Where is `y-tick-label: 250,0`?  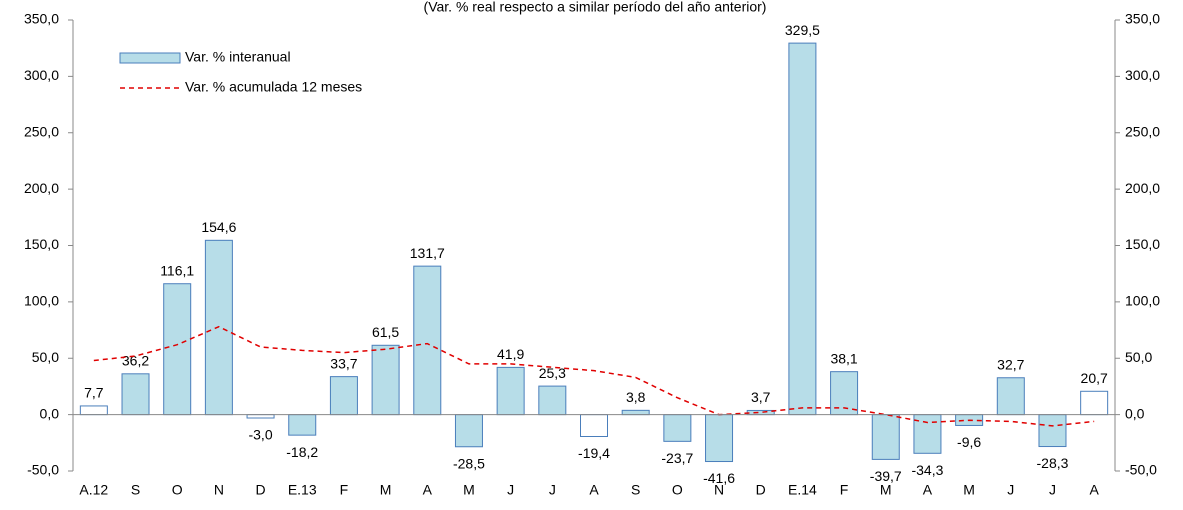
y-tick-label: 250,0 is located at coordinates (41, 131).